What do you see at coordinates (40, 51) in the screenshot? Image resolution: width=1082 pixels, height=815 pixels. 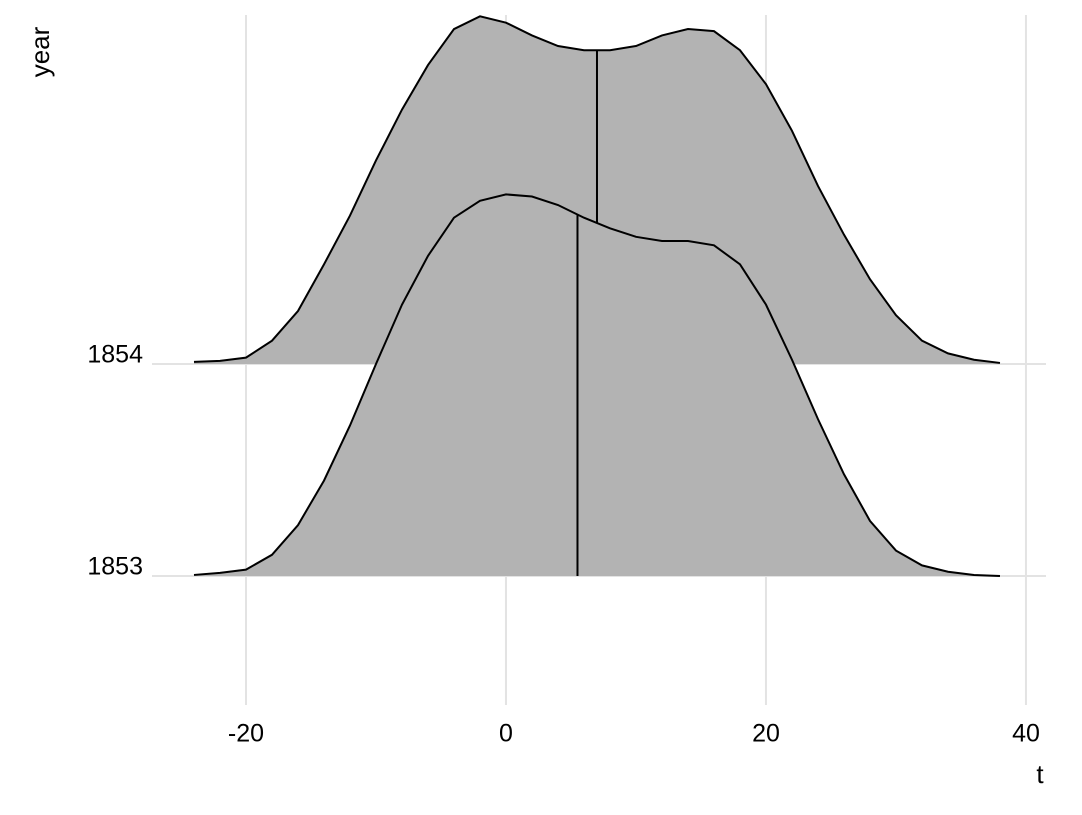 I see `y-axis-label: year` at bounding box center [40, 51].